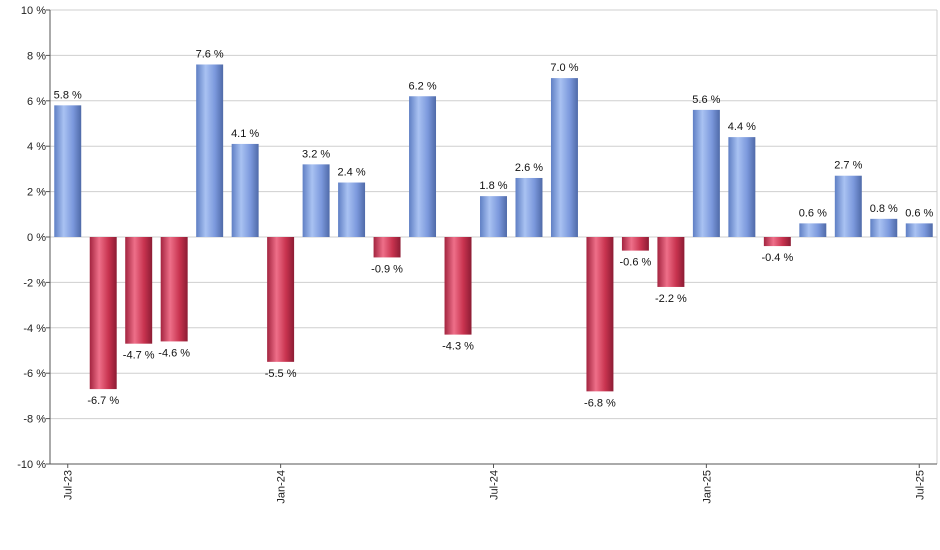 This screenshot has width=940, height=550. Describe the element at coordinates (36, 56) in the screenshot. I see `y-tick-label: 8 %` at that location.